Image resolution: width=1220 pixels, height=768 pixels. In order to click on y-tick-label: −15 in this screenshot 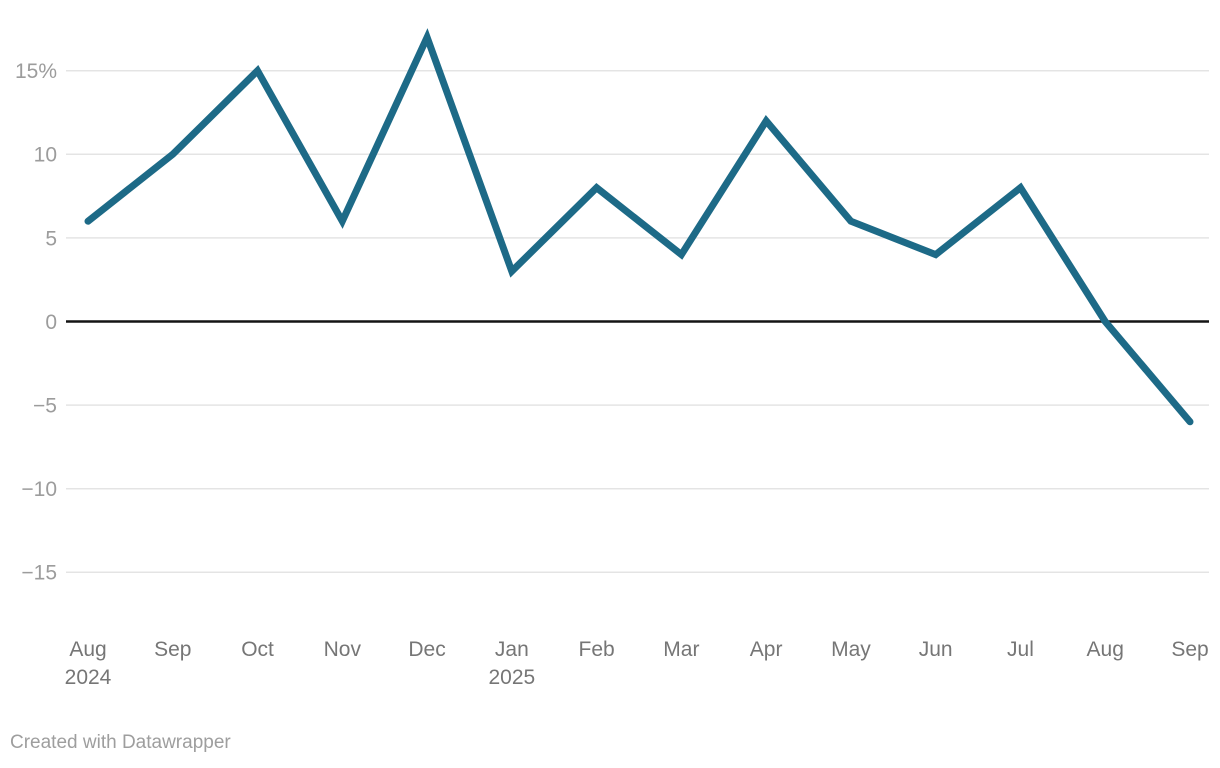, I will do `click(39, 573)`.